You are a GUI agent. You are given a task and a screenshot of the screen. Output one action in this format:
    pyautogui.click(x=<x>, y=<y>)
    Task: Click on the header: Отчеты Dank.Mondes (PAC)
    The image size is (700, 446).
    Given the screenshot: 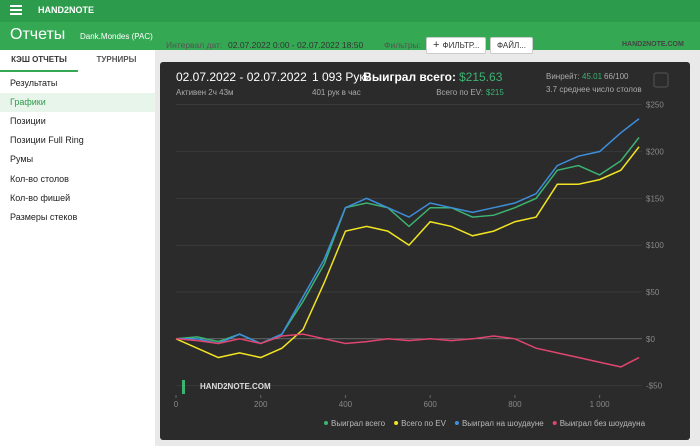 What is the action you would take?
    pyautogui.click(x=350, y=36)
    